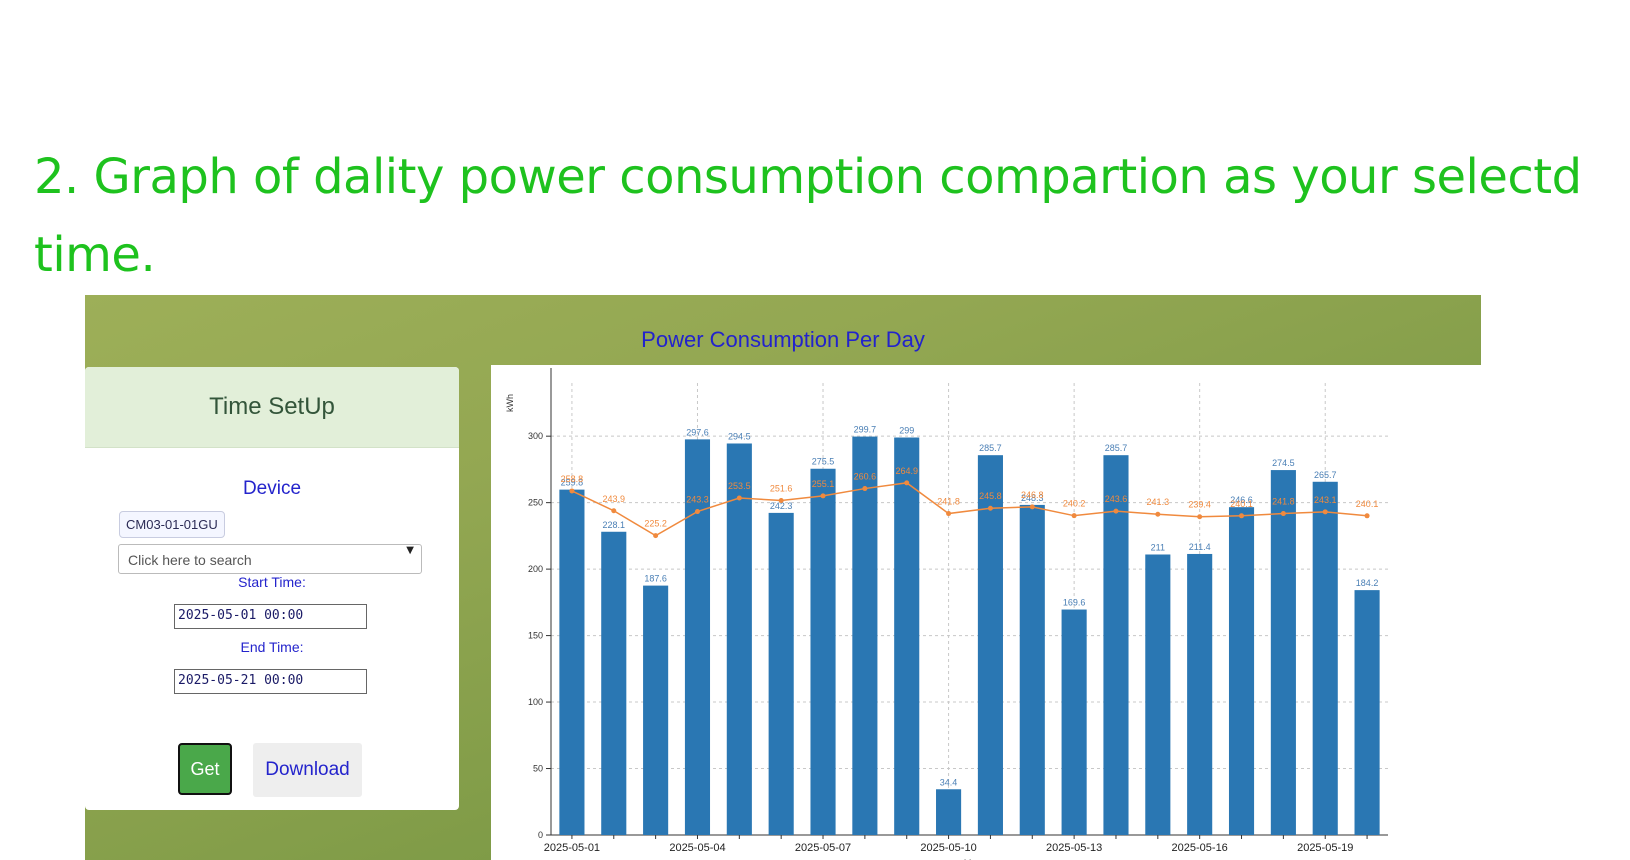  Describe the element at coordinates (1200, 848) in the screenshot. I see `x-tick-label: 2025-05-16` at that location.